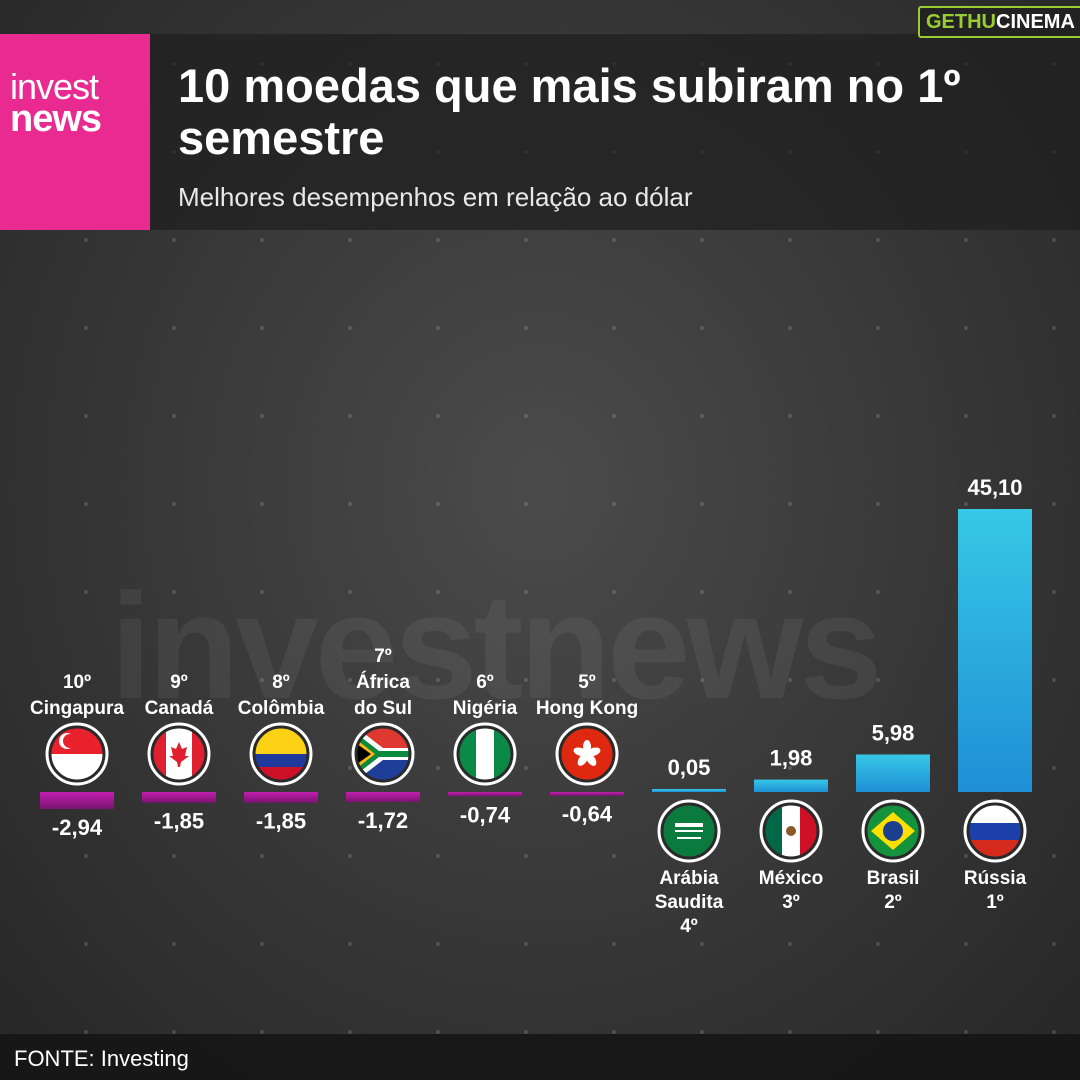 This screenshot has height=1080, width=1080. Describe the element at coordinates (383, 708) in the screenshot. I see `category-label: do Sul` at that location.